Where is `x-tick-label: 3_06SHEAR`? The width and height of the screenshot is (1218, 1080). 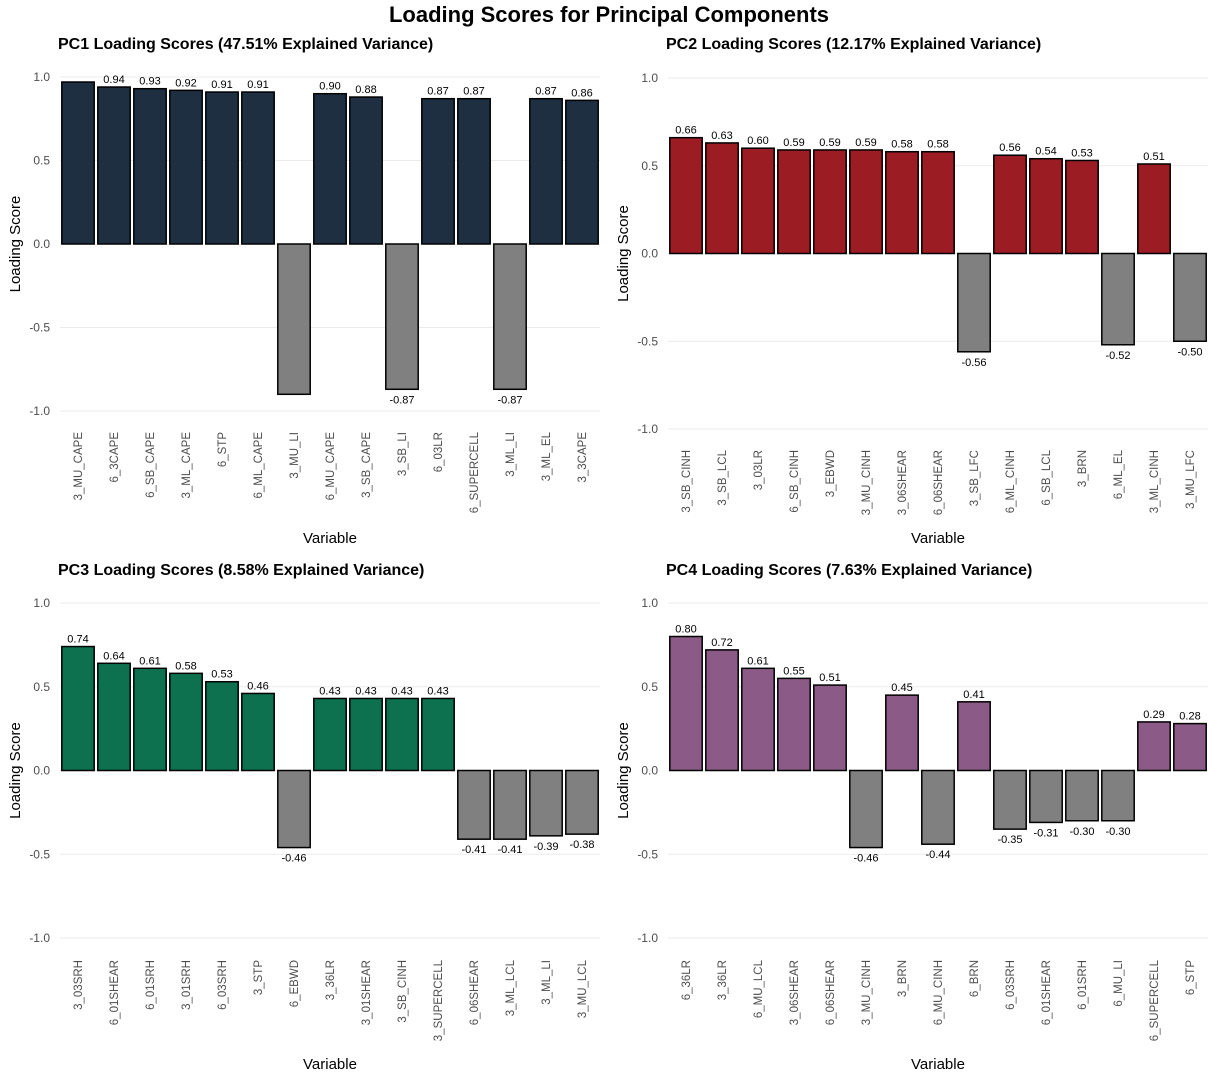
x-tick-label: 3_06SHEAR is located at coordinates (795, 992).